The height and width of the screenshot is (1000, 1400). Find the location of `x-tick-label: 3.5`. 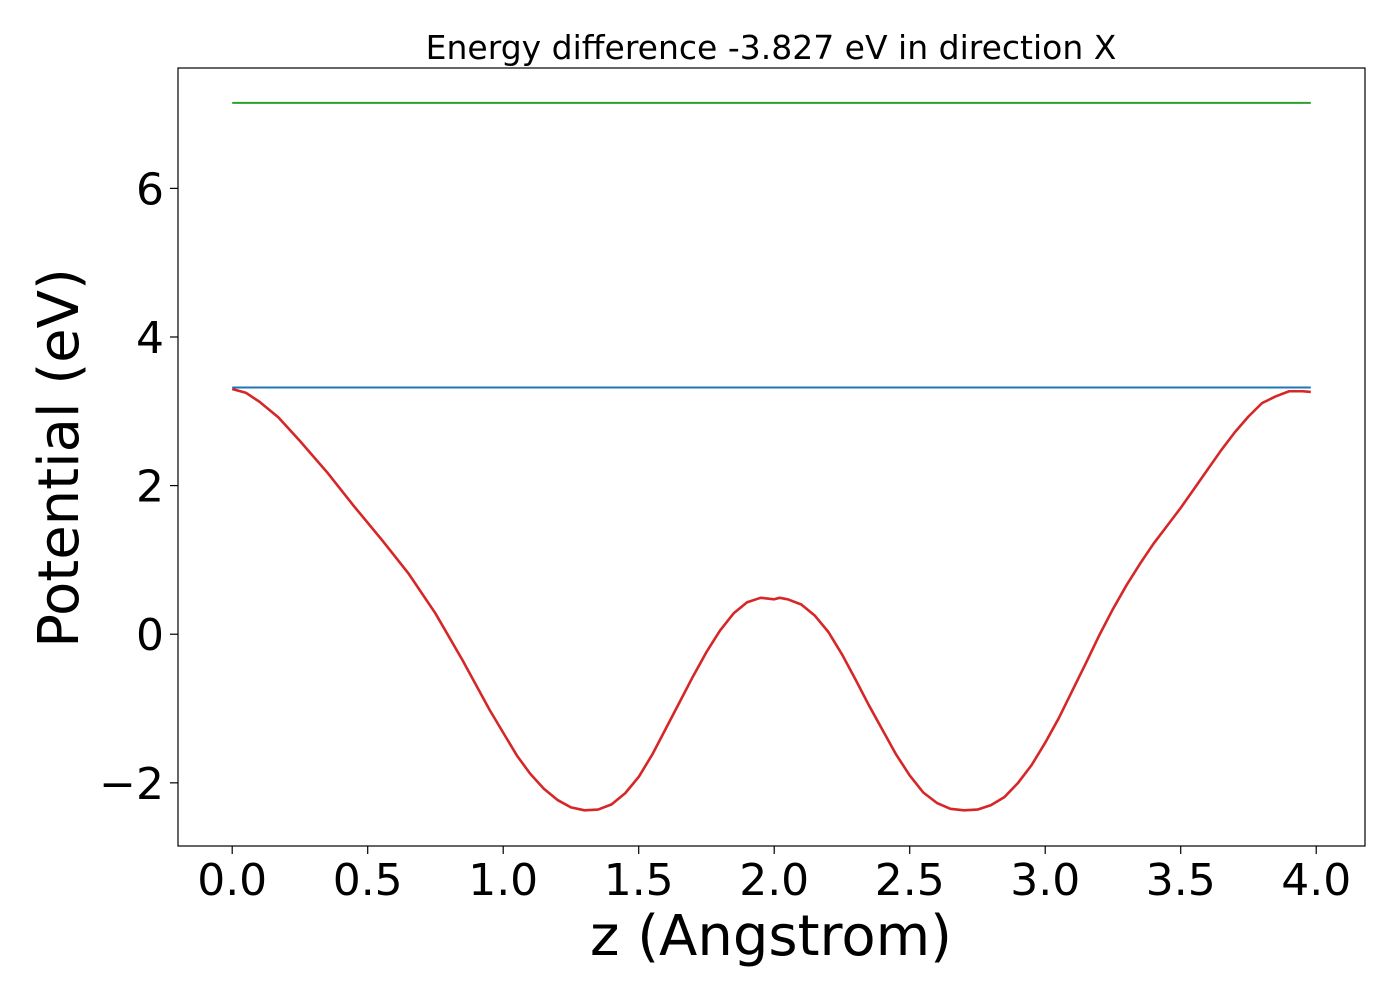

x-tick-label: 3.5 is located at coordinates (1181, 880).